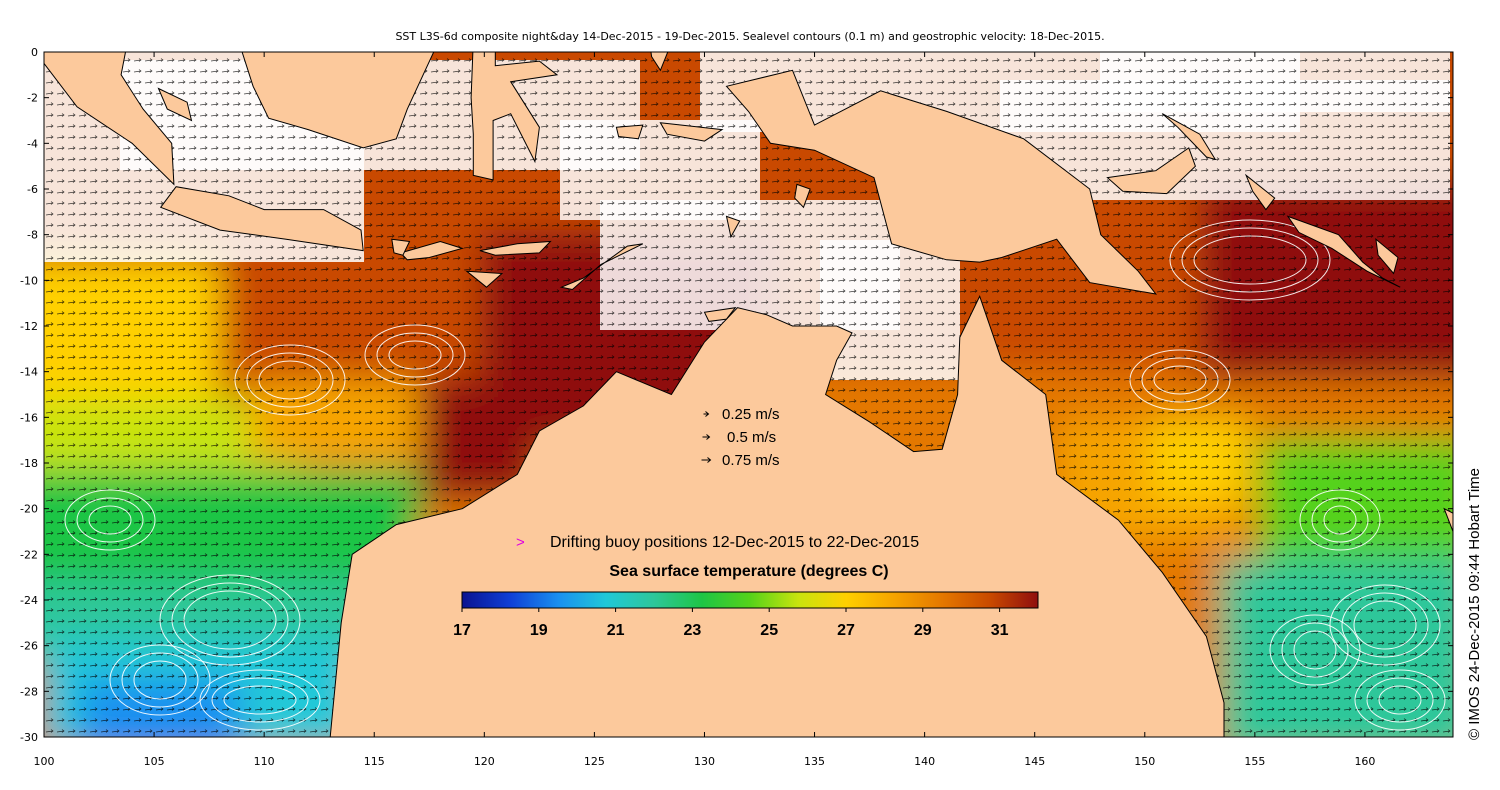 The width and height of the screenshot is (1500, 790). What do you see at coordinates (29, 326) in the screenshot?
I see `y-tick-label: -12` at bounding box center [29, 326].